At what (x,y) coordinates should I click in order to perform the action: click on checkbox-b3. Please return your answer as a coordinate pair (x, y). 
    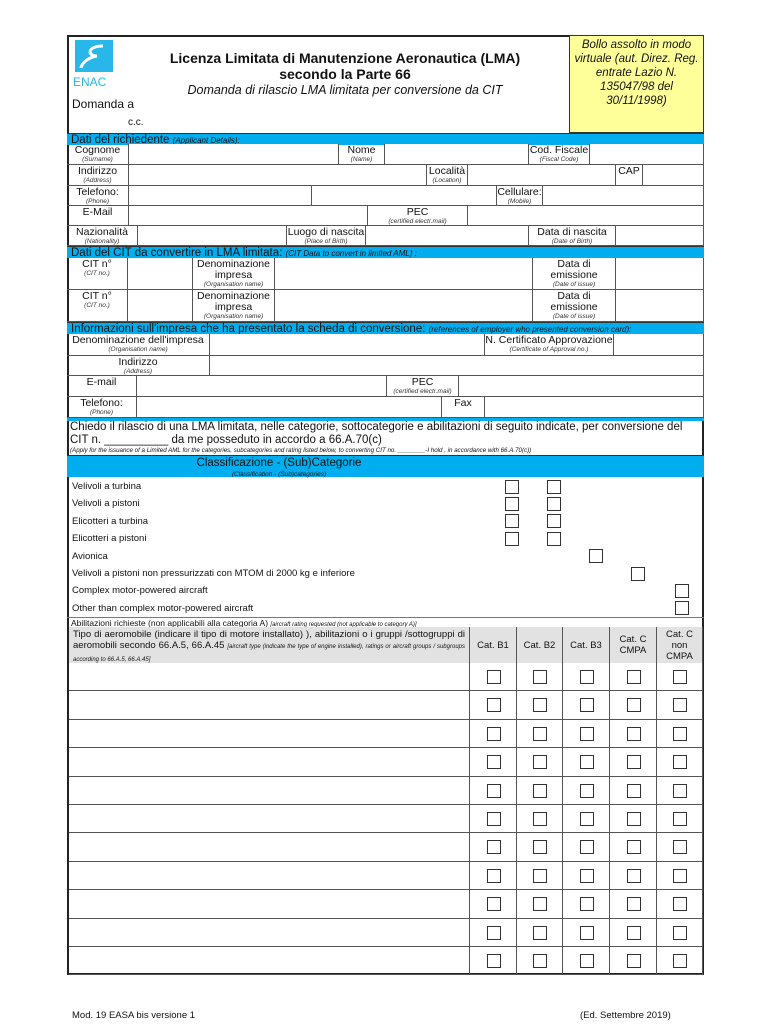
    Looking at the image, I should click on (638, 573).